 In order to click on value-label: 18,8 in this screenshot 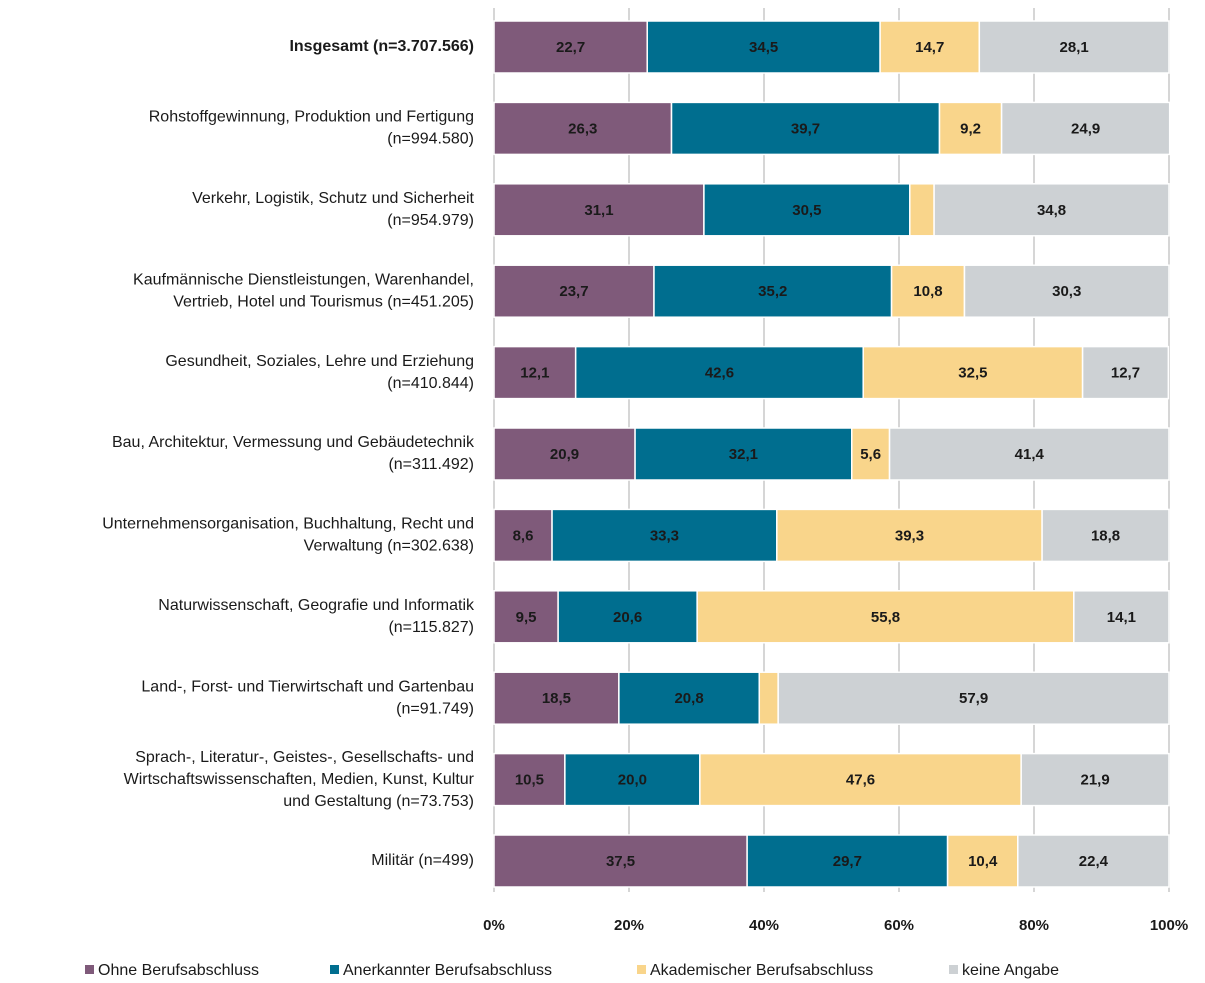, I will do `click(1105, 535)`.